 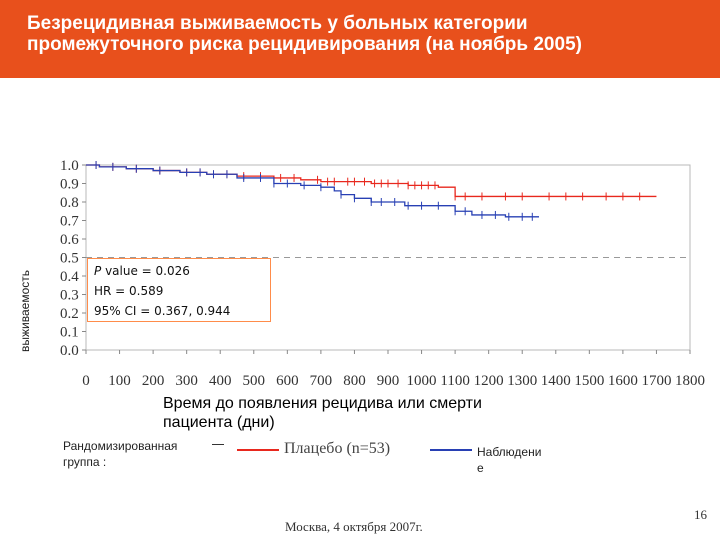 I want to click on x-tick-label: 200, so click(x=153, y=381).